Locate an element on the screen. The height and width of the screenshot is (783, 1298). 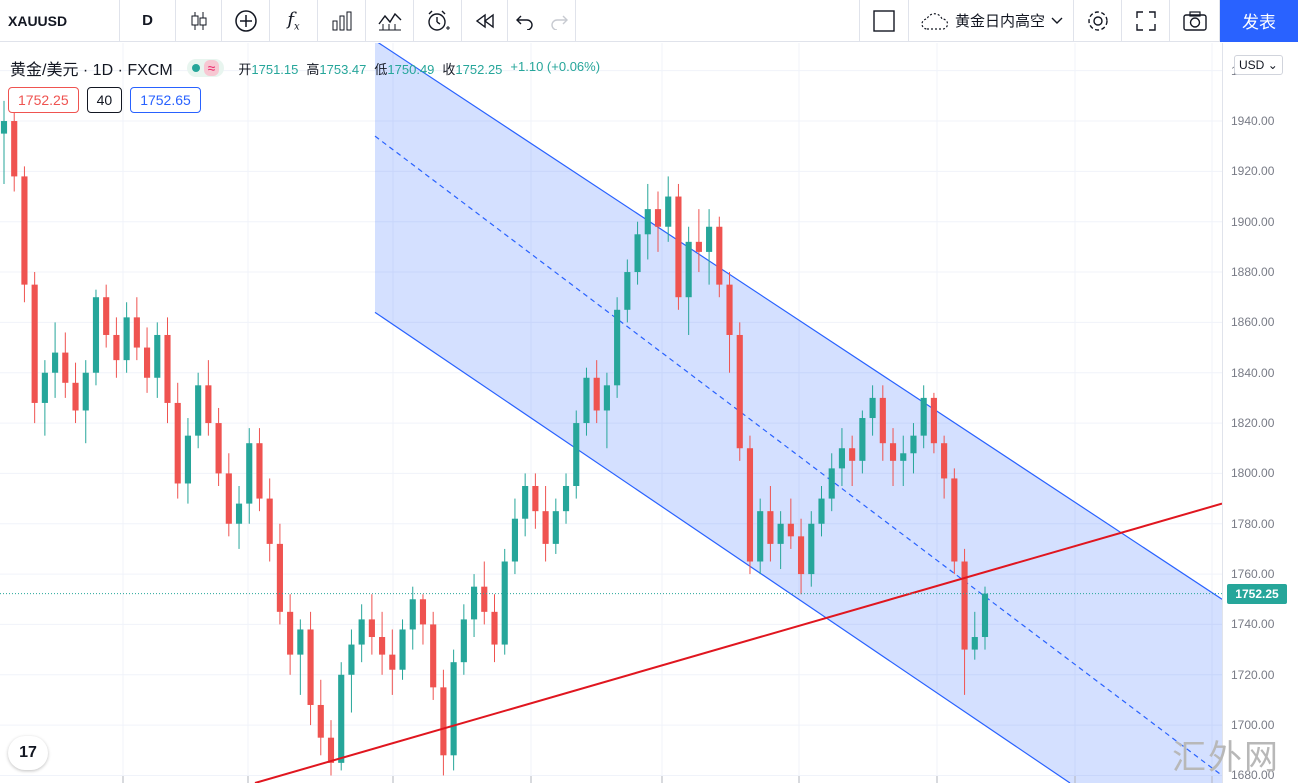
saved-layout-button: 黄金日内高空 is located at coordinates (991, 21).